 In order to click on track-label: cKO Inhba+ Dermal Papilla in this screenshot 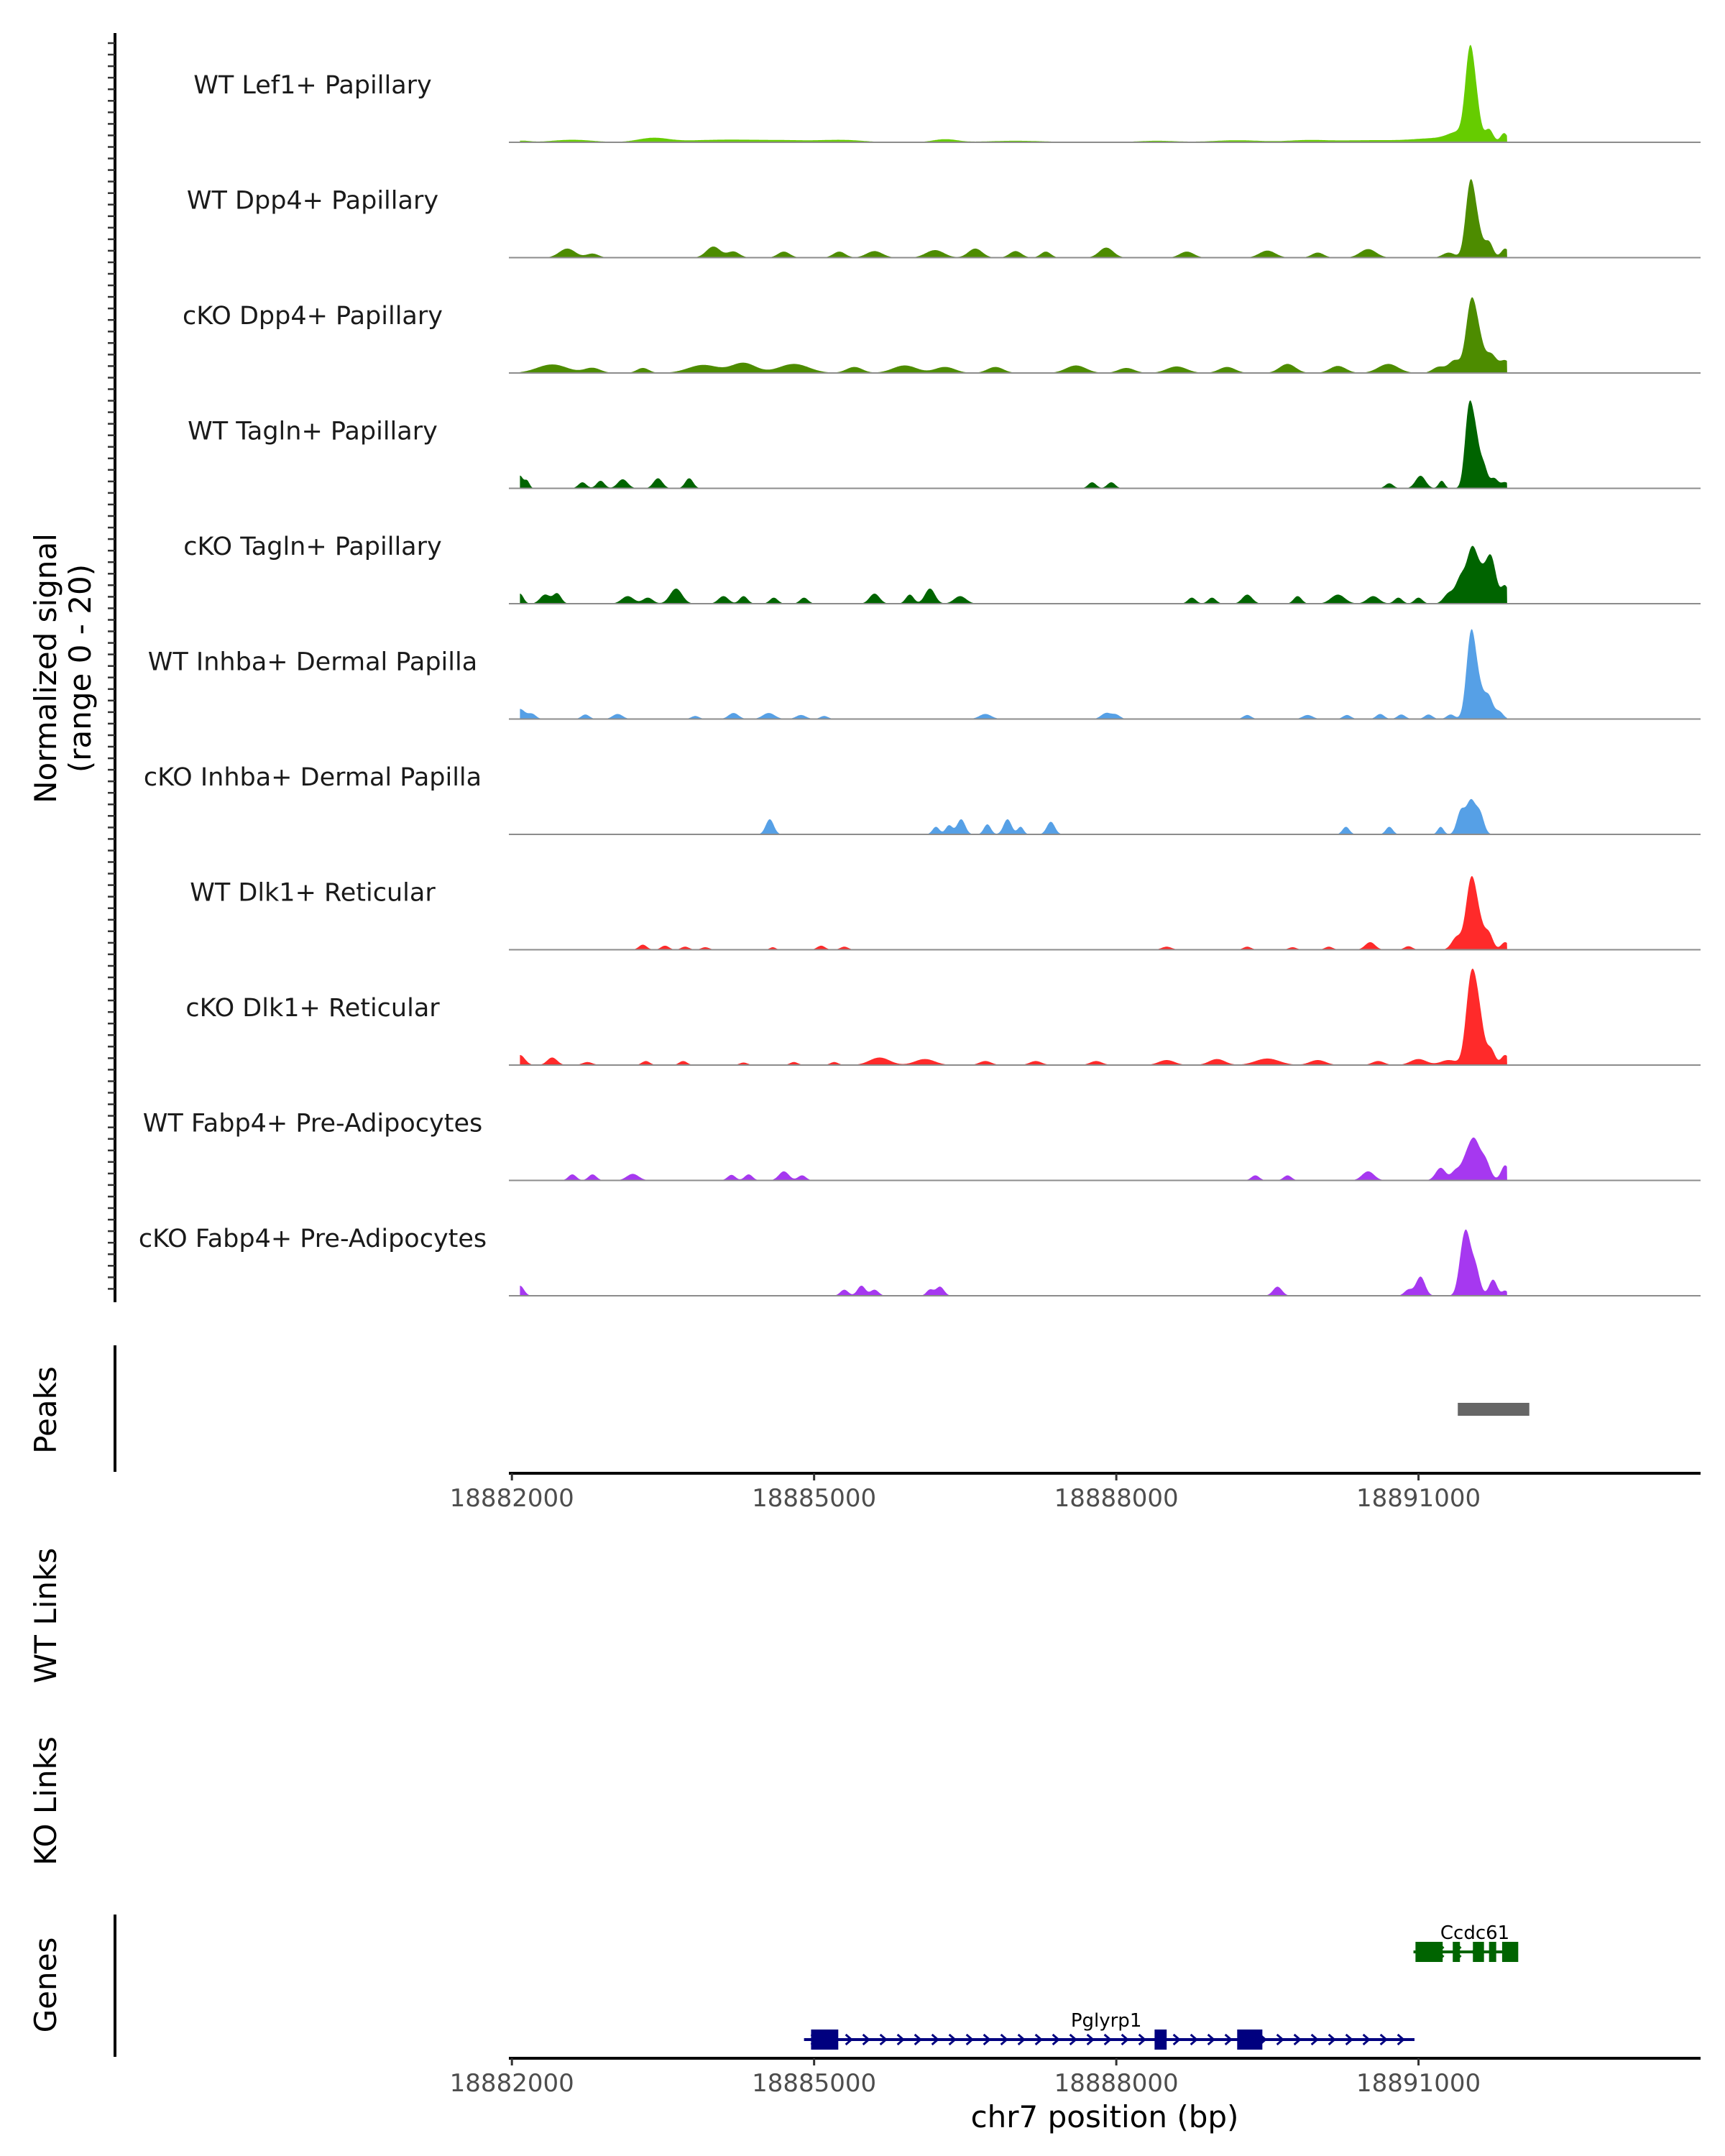, I will do `click(313, 778)`.